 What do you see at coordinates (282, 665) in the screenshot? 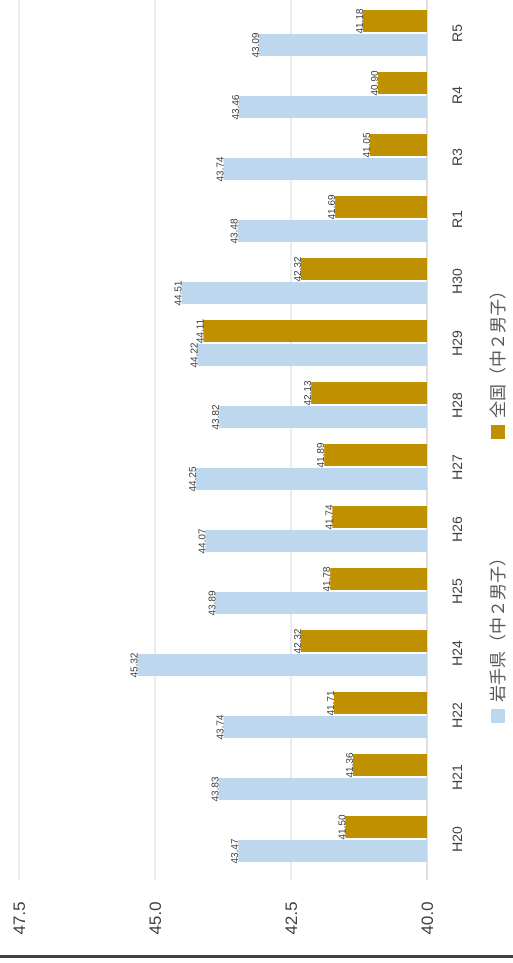
I see `bar-iwate-H24` at bounding box center [282, 665].